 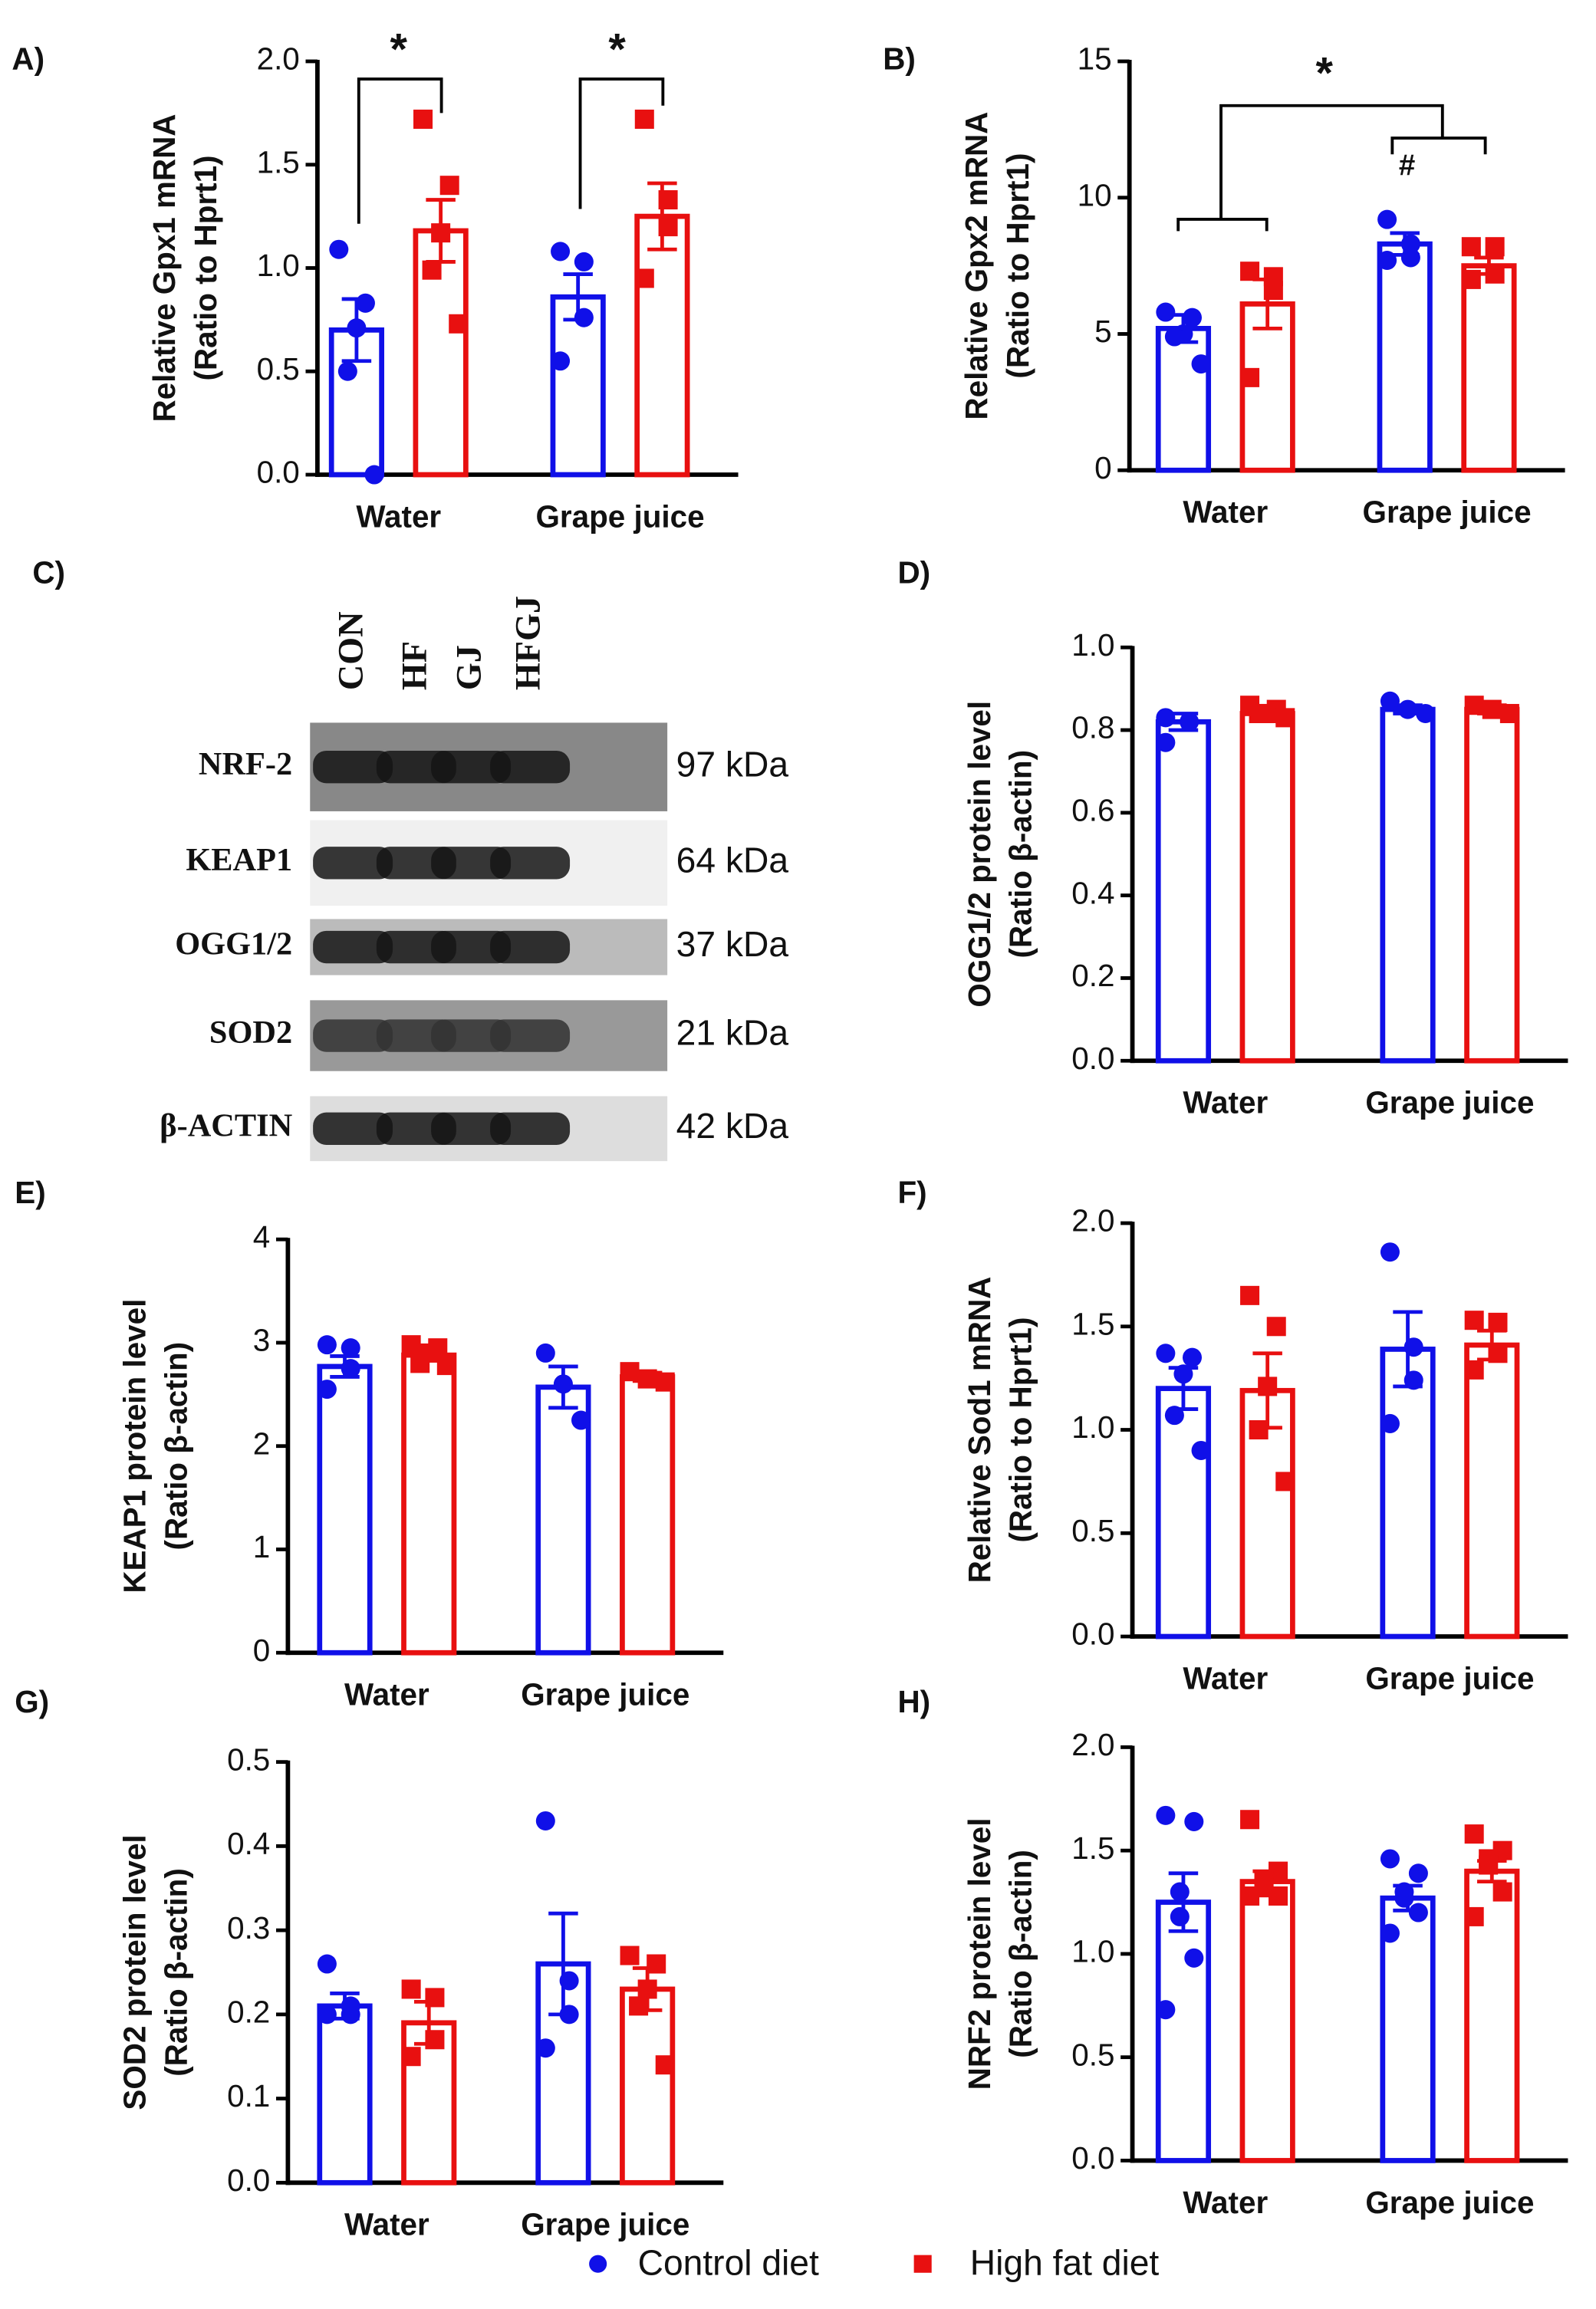 I want to click on protein-label: SOD2, so click(x=250, y=1033).